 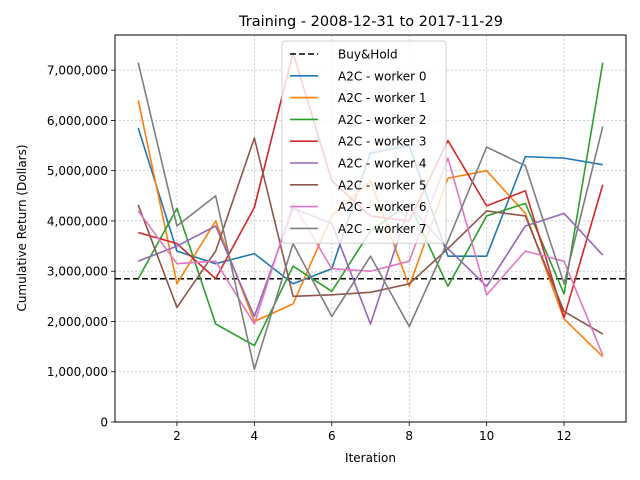 I want to click on x-tick-label: 6, so click(x=332, y=436).